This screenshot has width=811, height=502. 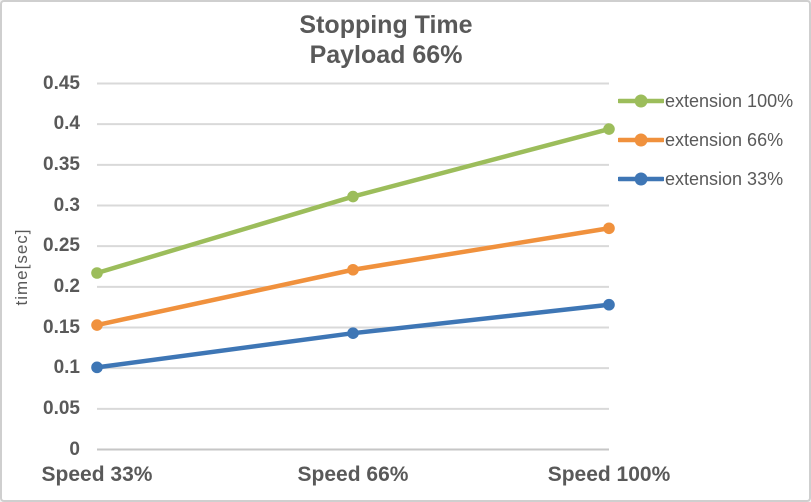 I want to click on legend-item-extension-100-: extension 100%, so click(x=705, y=101).